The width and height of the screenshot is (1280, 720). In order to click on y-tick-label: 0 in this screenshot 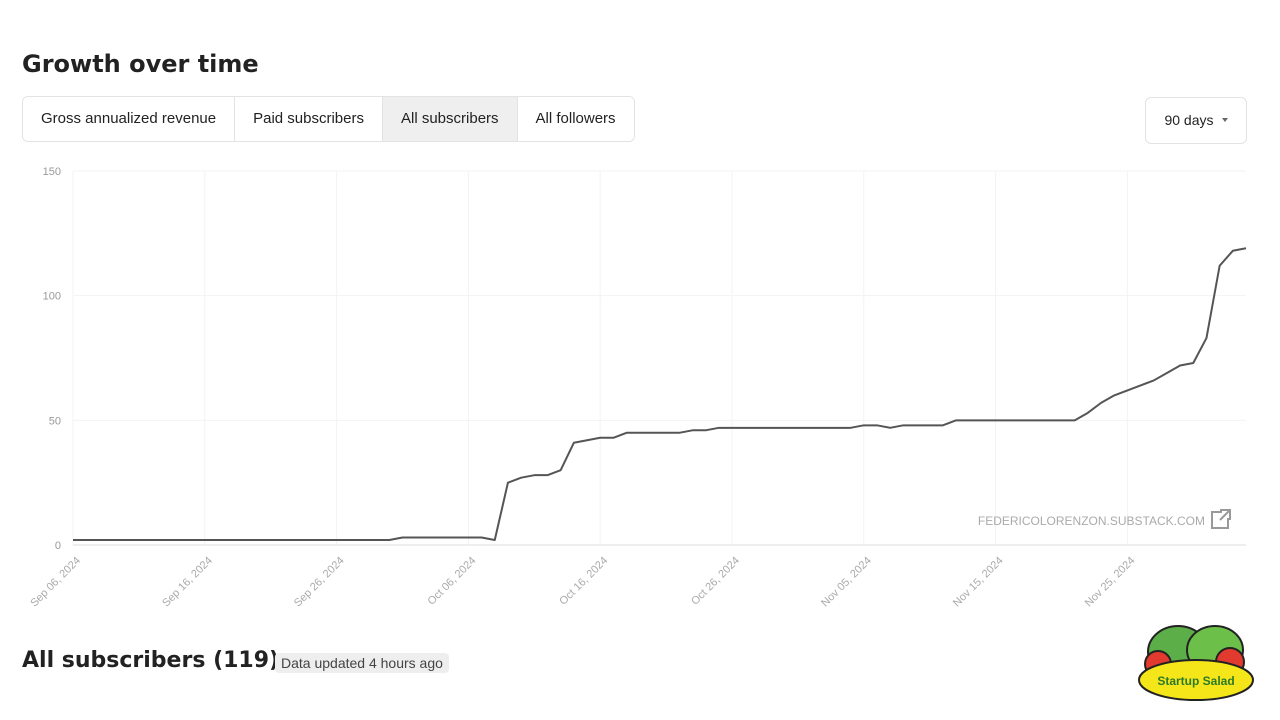, I will do `click(58, 546)`.